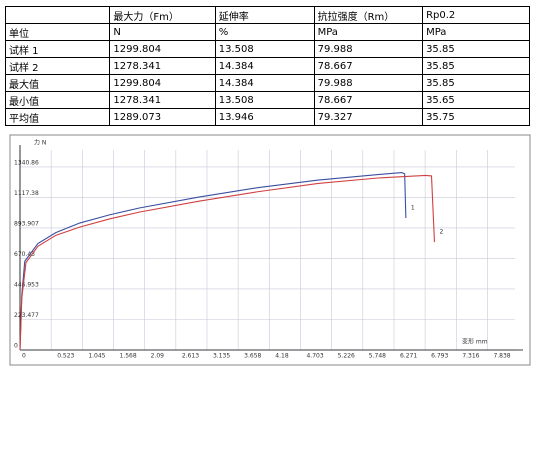  I want to click on table-cell: 延伸率, so click(264, 15).